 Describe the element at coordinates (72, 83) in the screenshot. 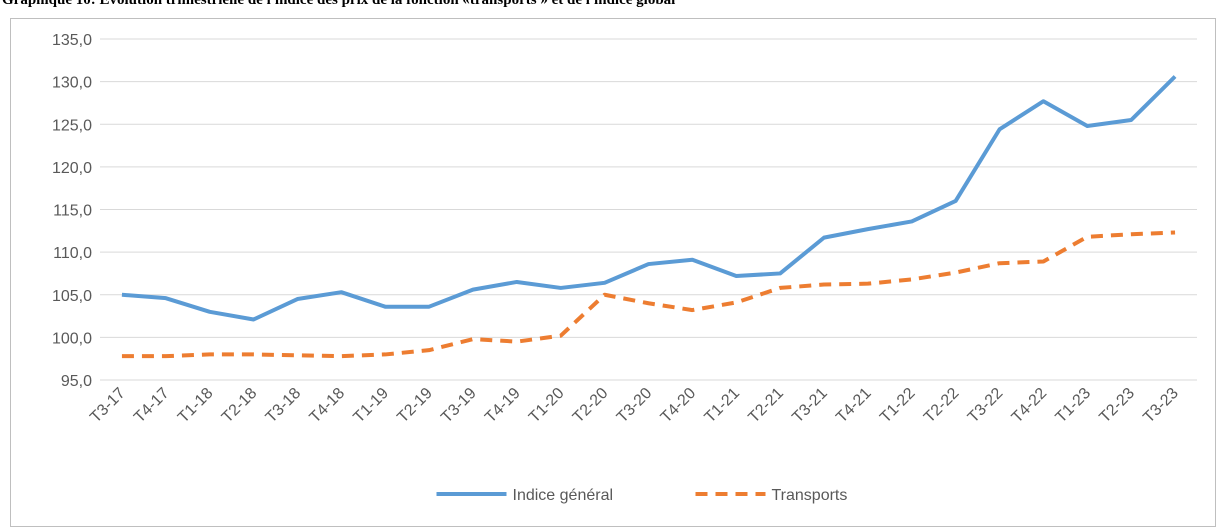

I see `y-tick-label: 130,0` at that location.